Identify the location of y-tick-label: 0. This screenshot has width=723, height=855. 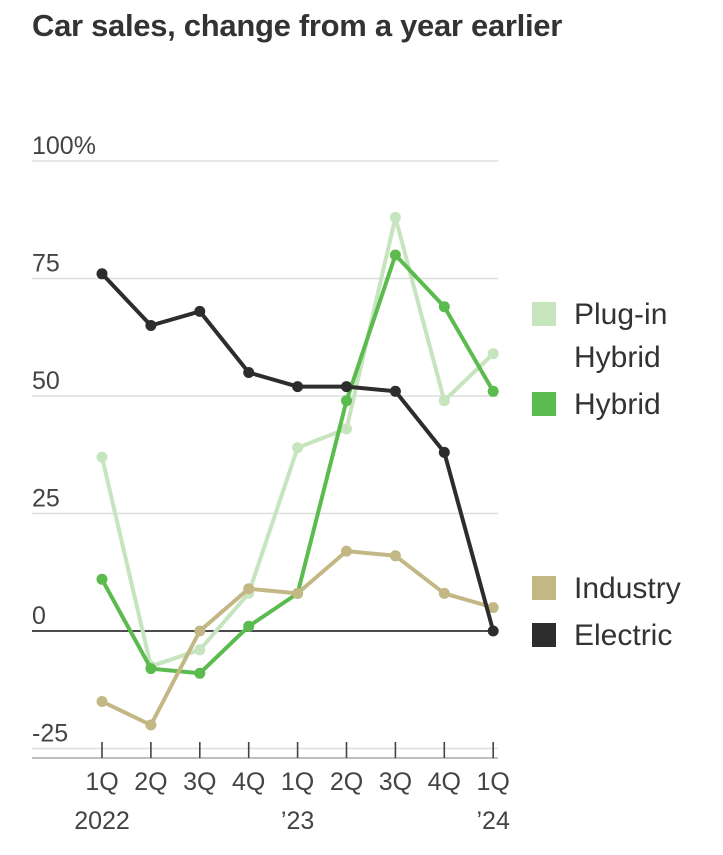
(39, 616).